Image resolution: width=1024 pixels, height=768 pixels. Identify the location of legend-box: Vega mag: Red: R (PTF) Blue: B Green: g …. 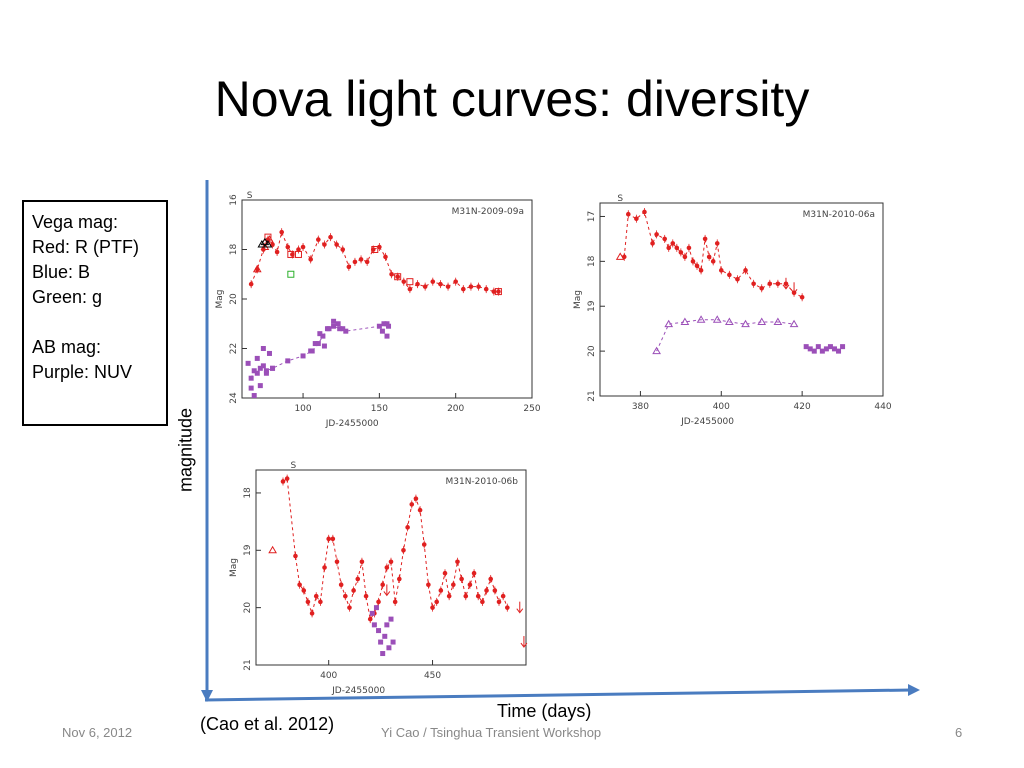
(95, 313).